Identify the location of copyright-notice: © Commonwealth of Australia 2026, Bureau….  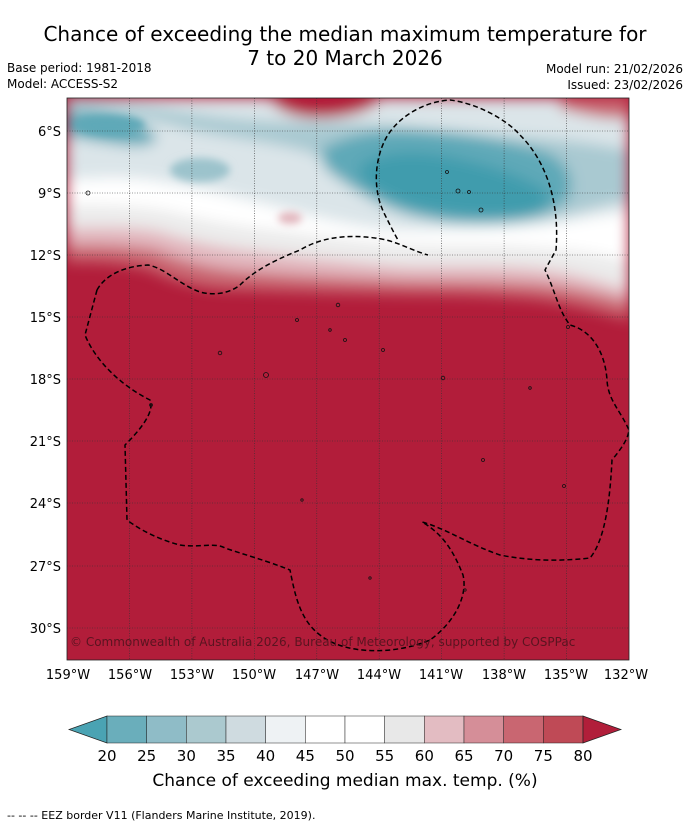
(322, 642).